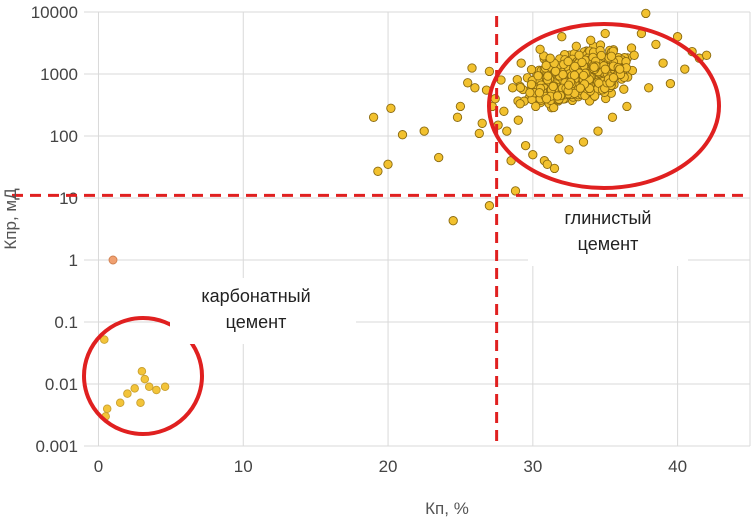  Describe the element at coordinates (73, 260) in the screenshot. I see `y-tick-label: 1` at that location.